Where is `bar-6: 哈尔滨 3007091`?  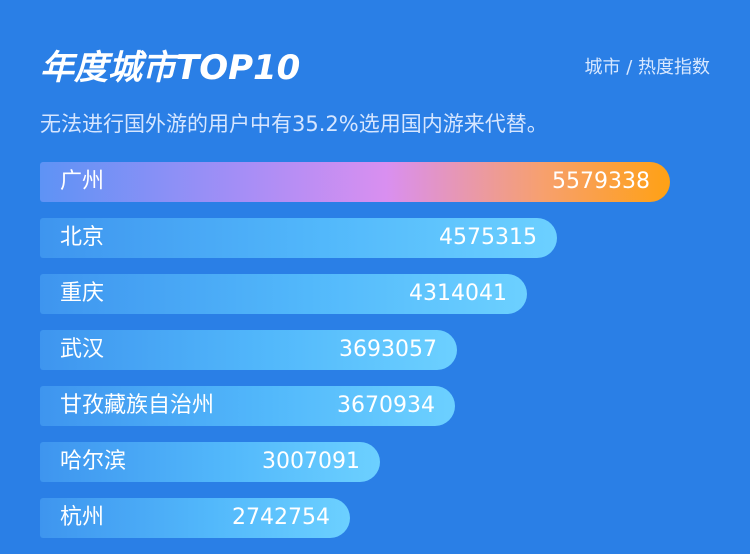
bar-6: 哈尔滨 3007091 is located at coordinates (210, 462).